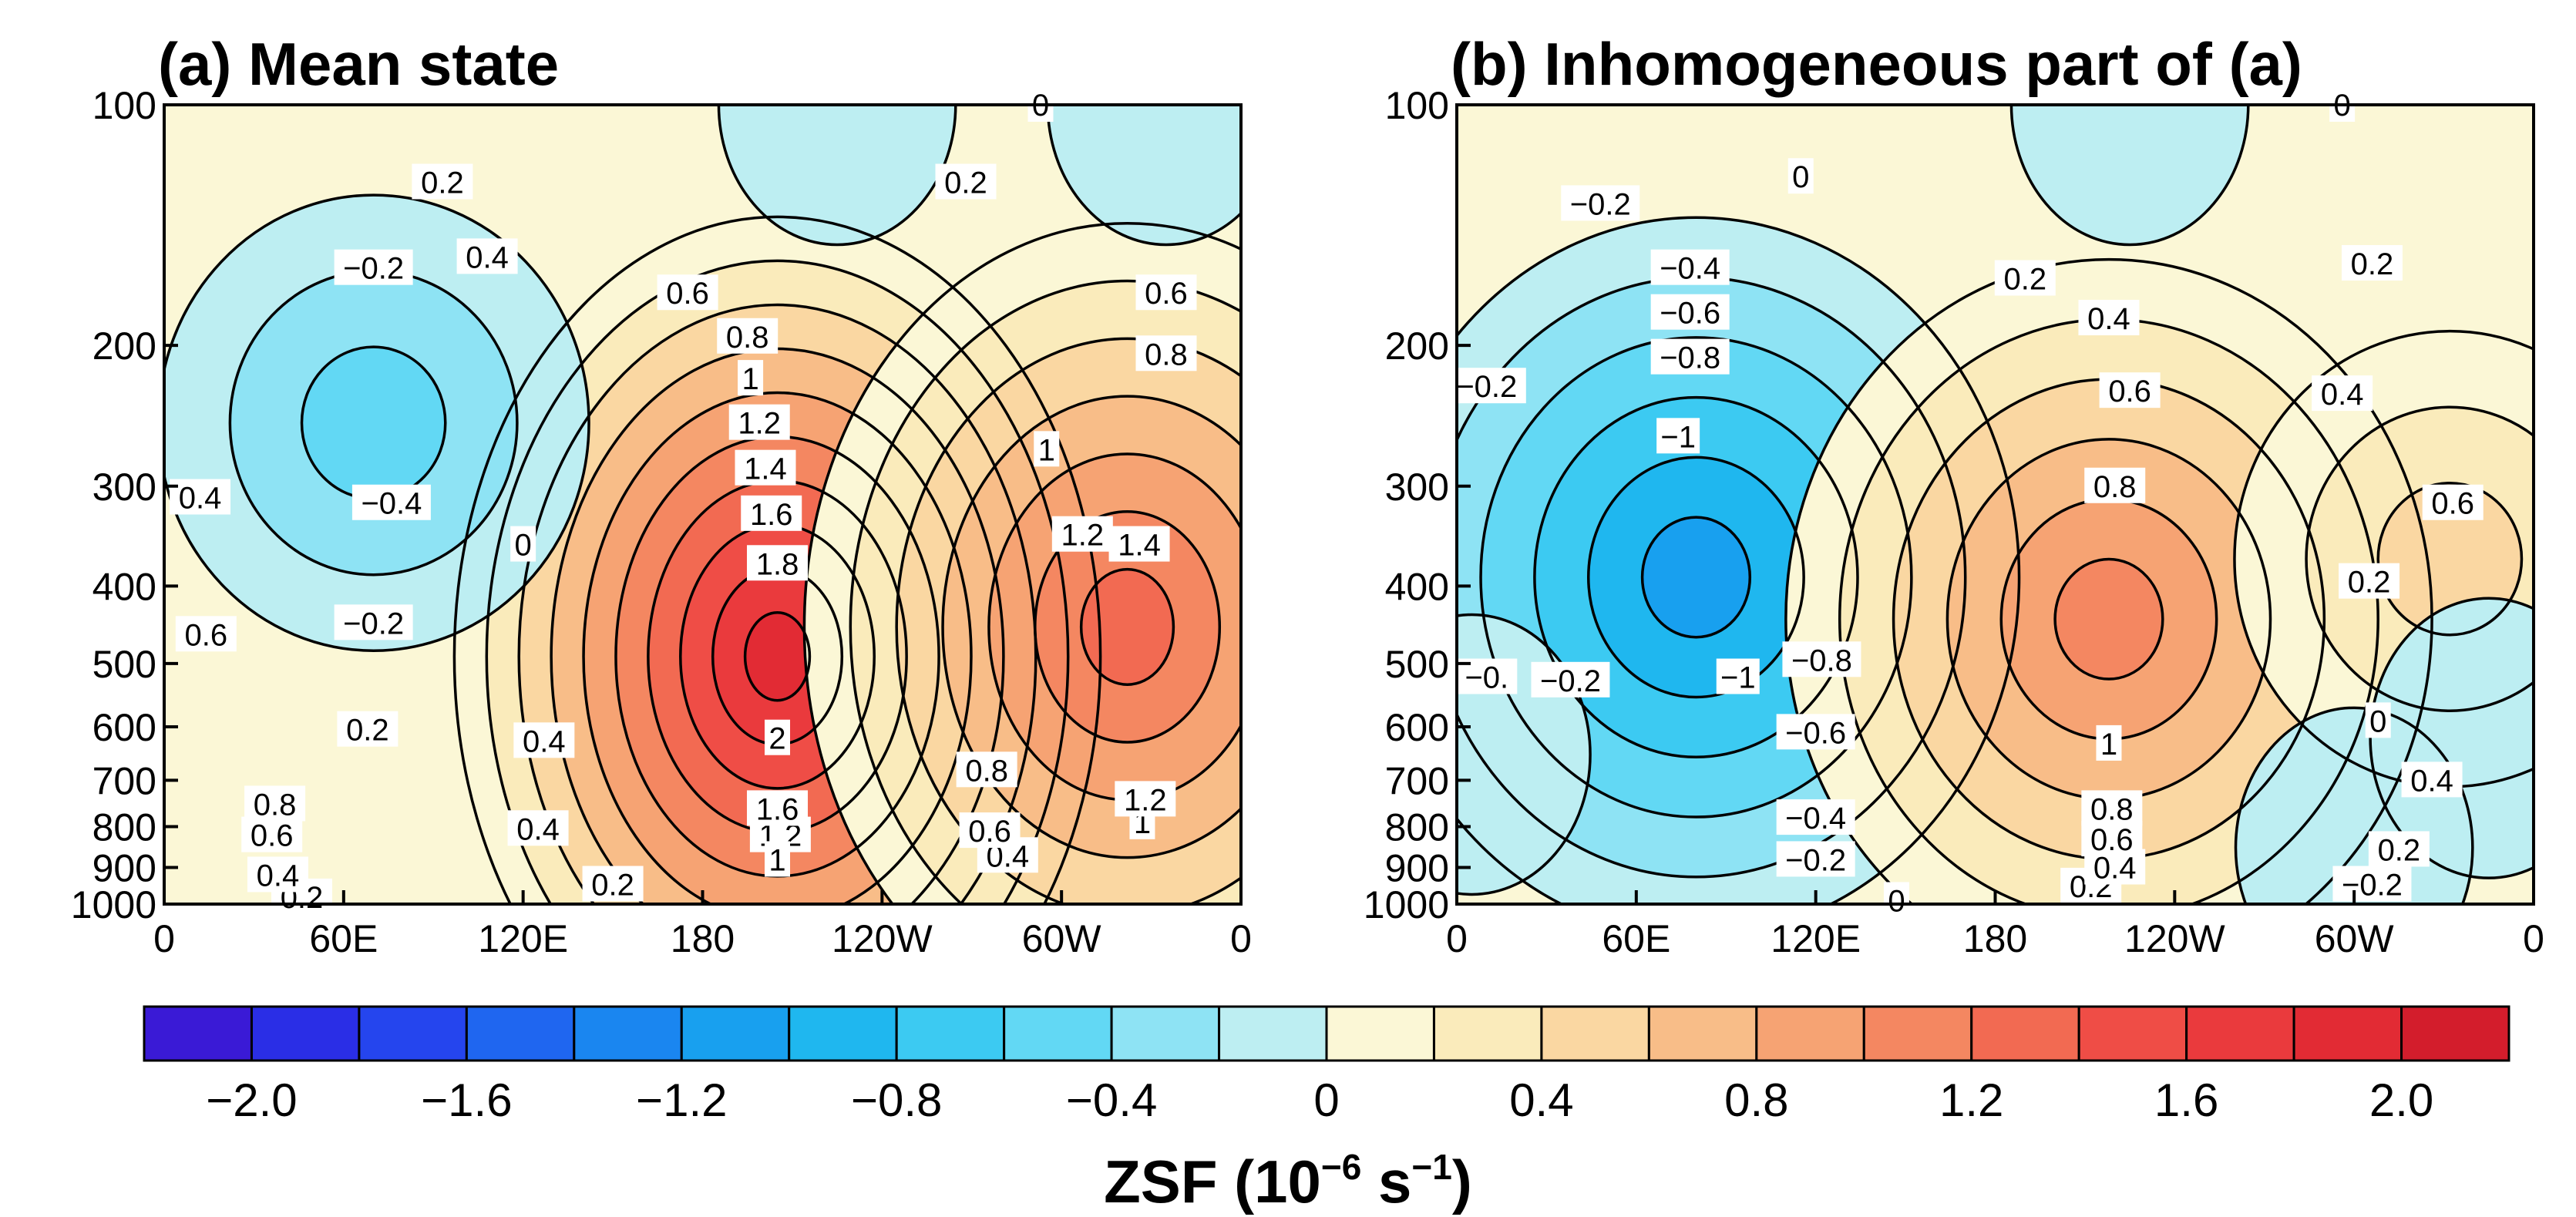 The width and height of the screenshot is (2576, 1217). What do you see at coordinates (466, 1100) in the screenshot?
I see `colorbar-tick-label: −1.6` at bounding box center [466, 1100].